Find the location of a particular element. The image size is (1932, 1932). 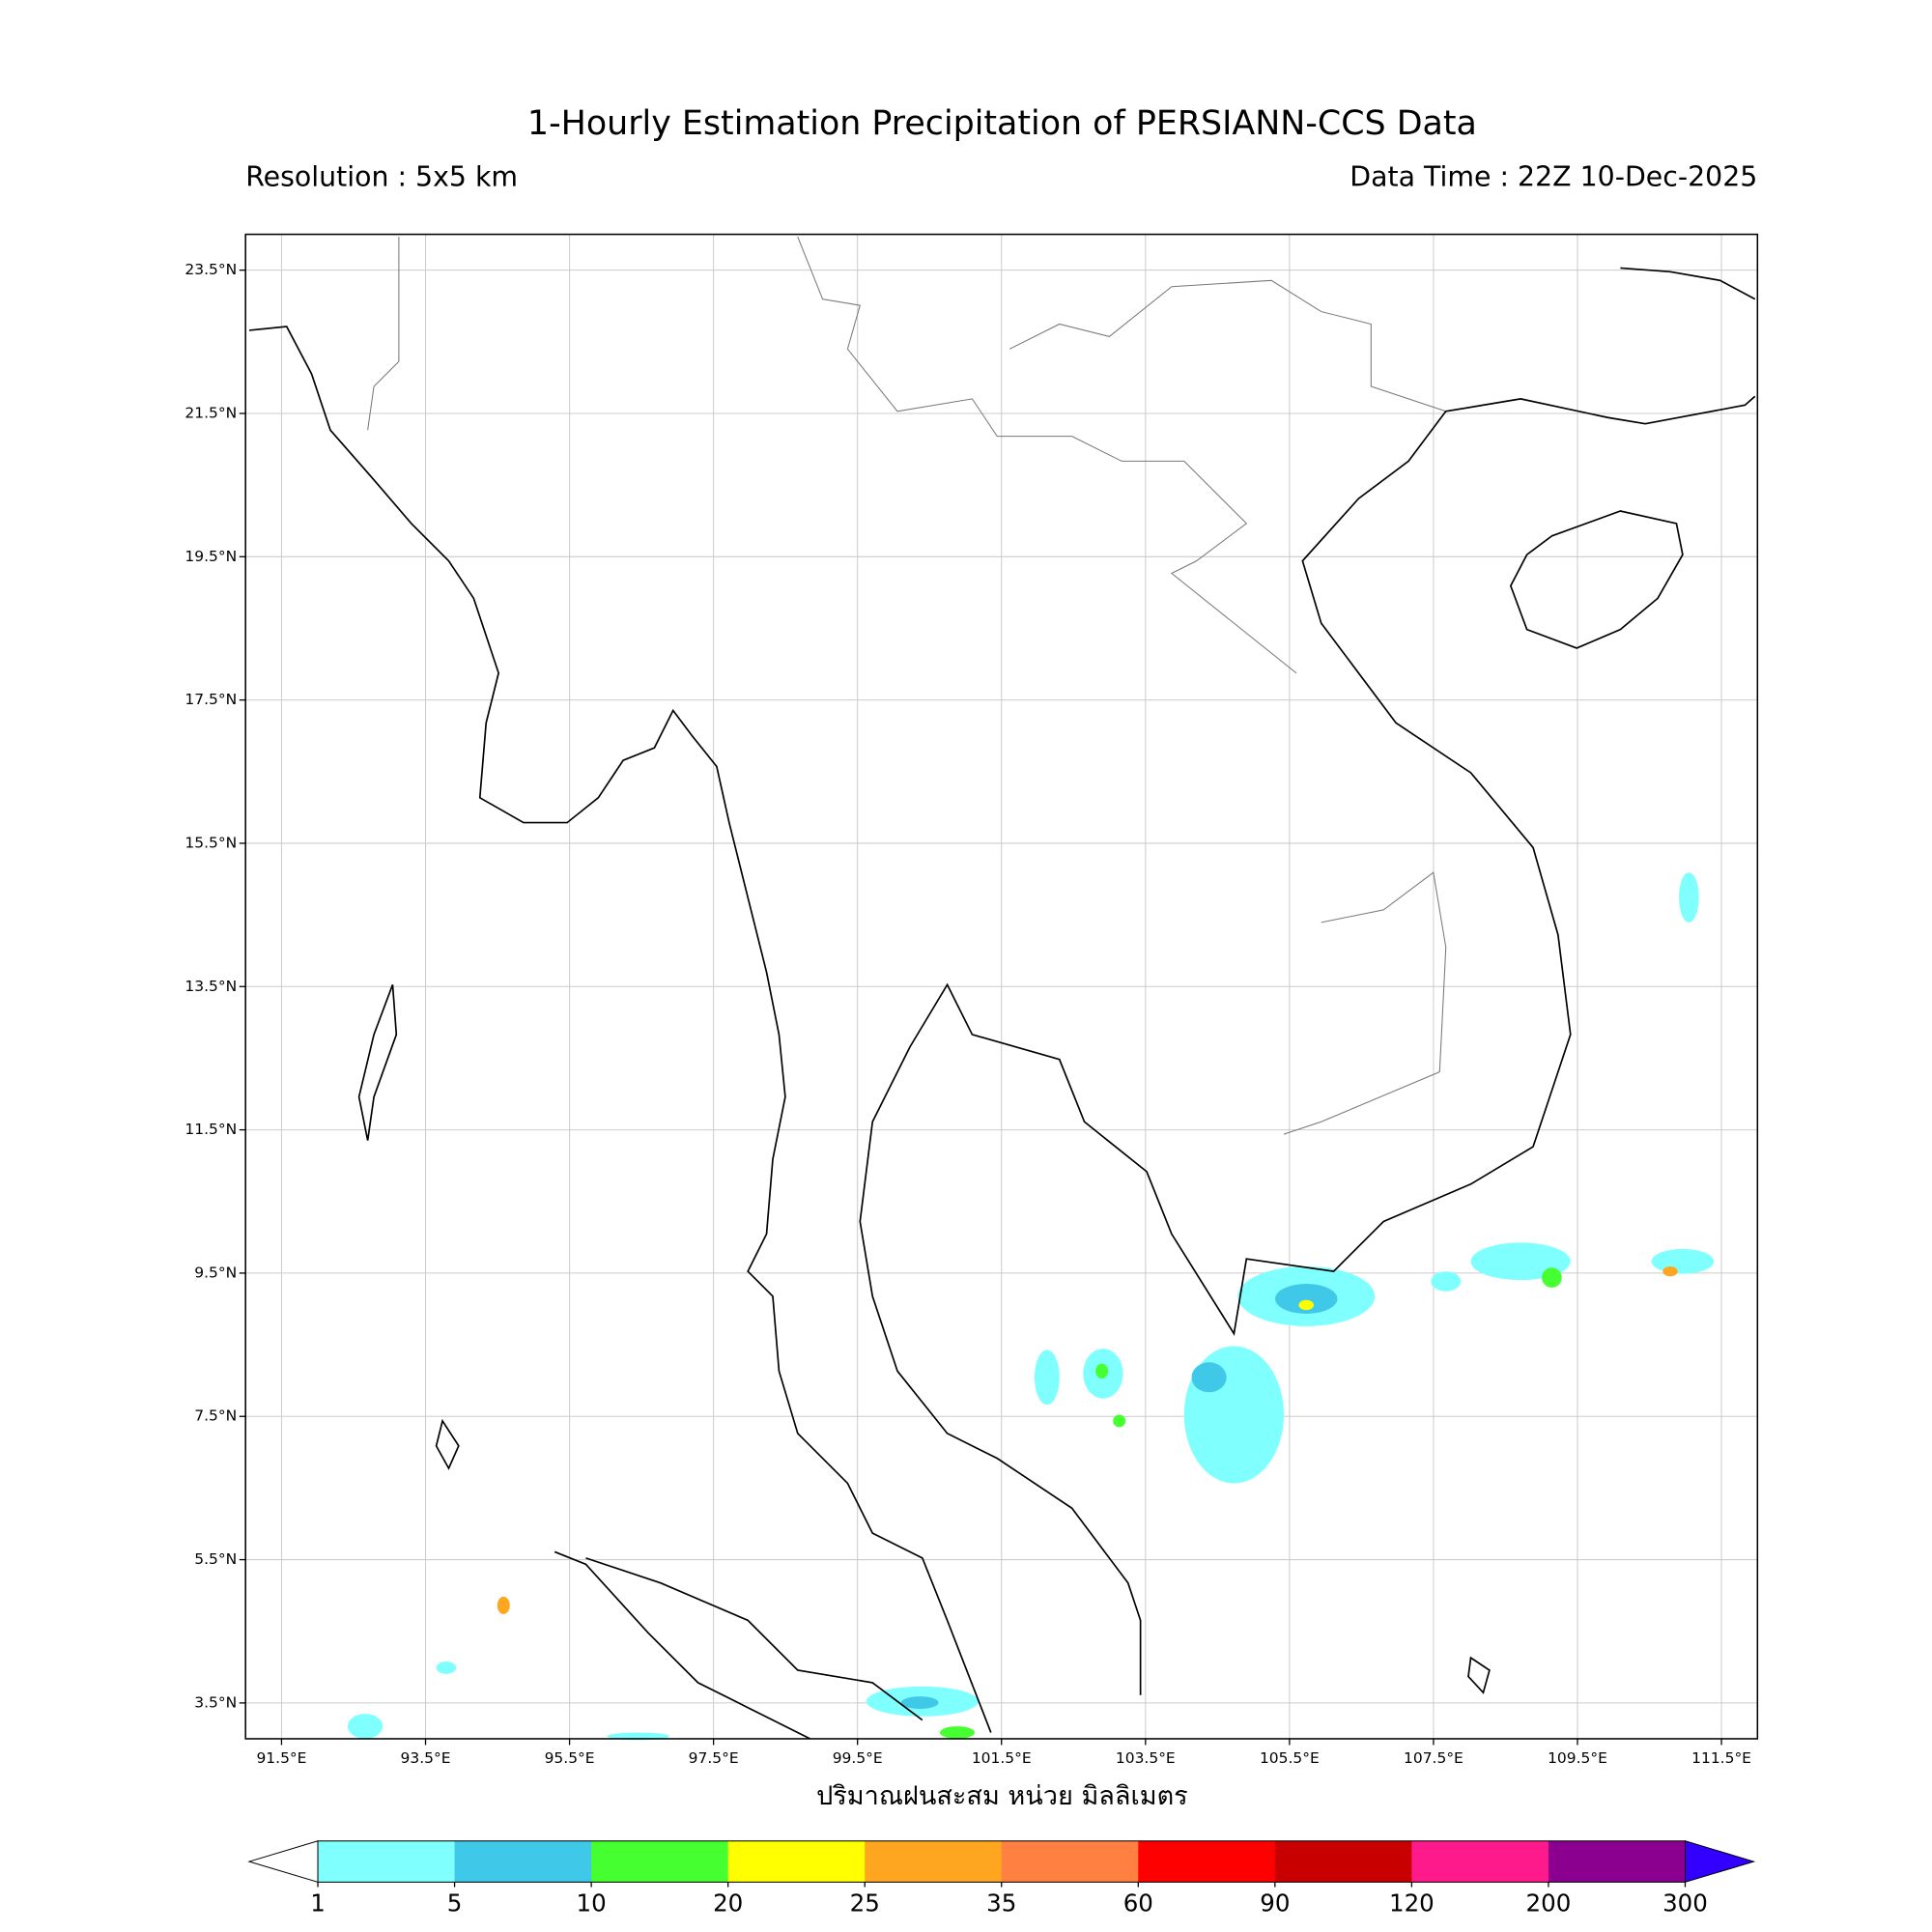

colorbar-label: 20 is located at coordinates (728, 1903).